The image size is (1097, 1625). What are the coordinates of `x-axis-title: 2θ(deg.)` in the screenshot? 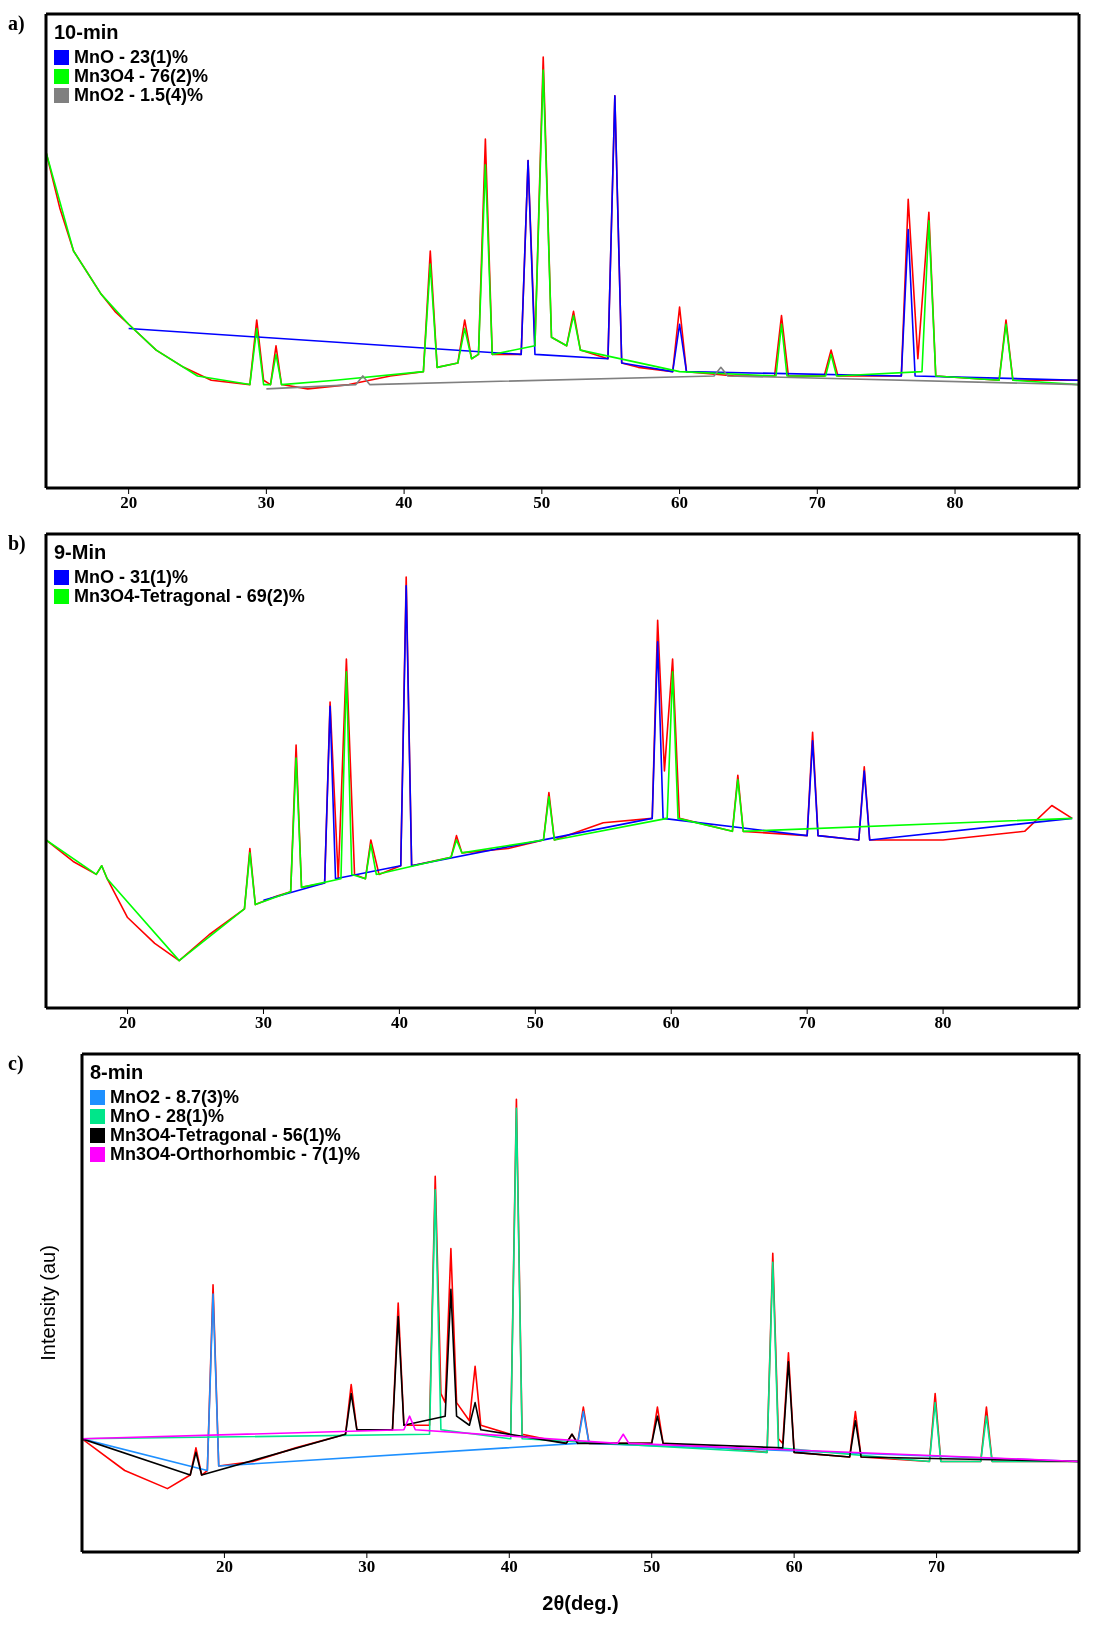 It's located at (580, 1603).